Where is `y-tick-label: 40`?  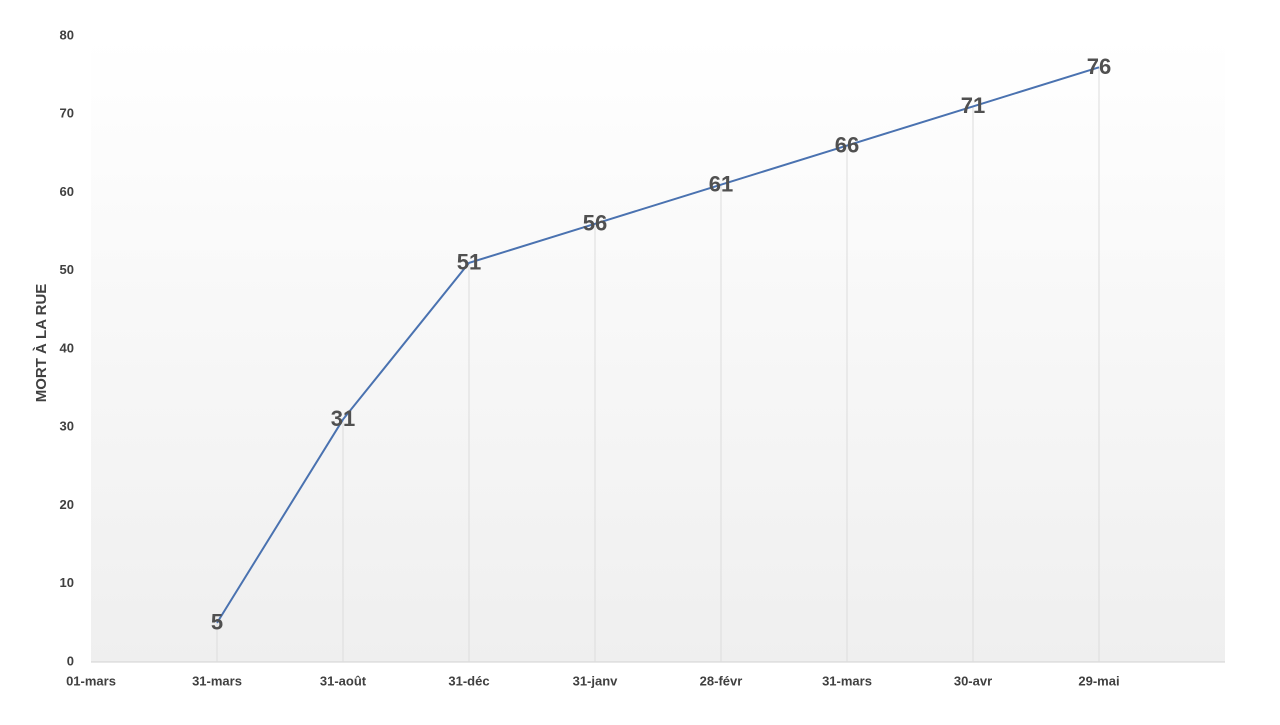 y-tick-label: 40 is located at coordinates (67, 347).